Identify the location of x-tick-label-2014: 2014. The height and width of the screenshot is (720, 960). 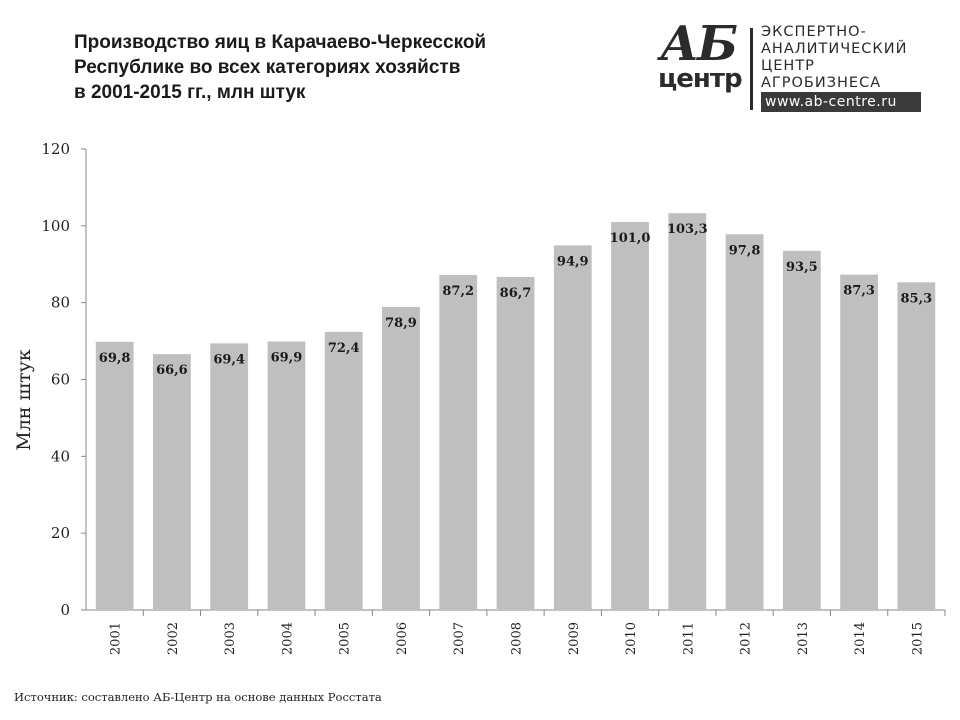
(860, 638).